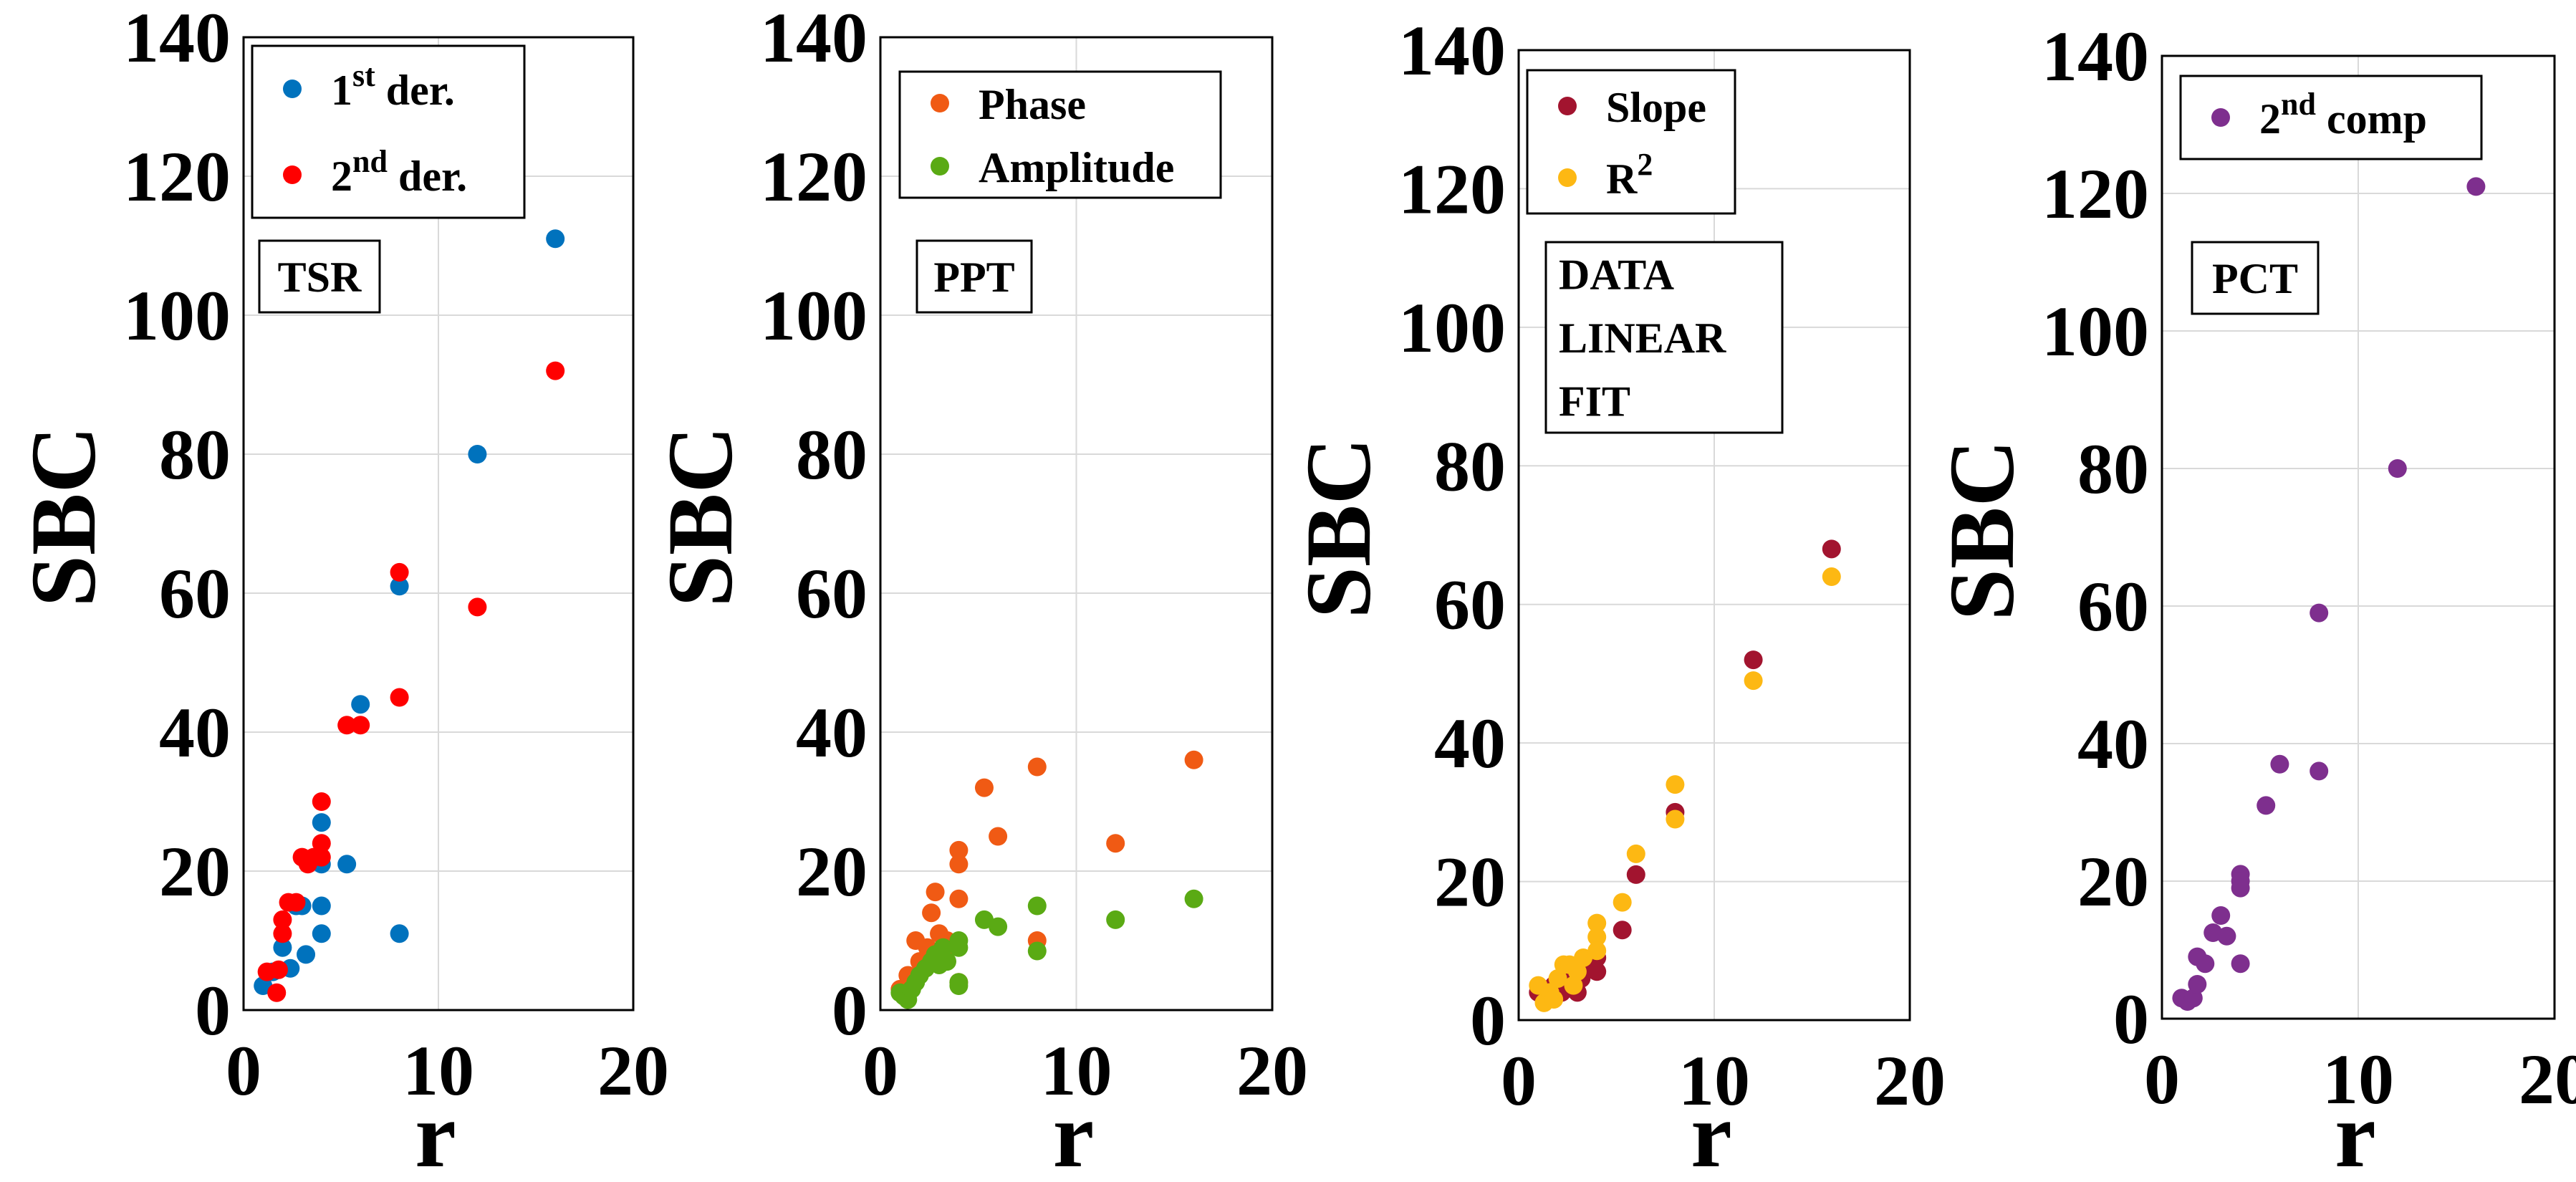 Image resolution: width=2576 pixels, height=1182 pixels. What do you see at coordinates (1643, 338) in the screenshot?
I see `annotation-text: LINEAR` at bounding box center [1643, 338].